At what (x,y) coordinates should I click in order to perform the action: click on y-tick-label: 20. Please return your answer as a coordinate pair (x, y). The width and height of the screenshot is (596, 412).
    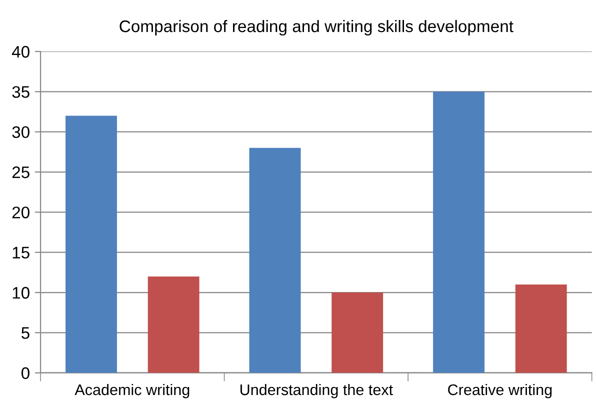
    Looking at the image, I should click on (21, 212).